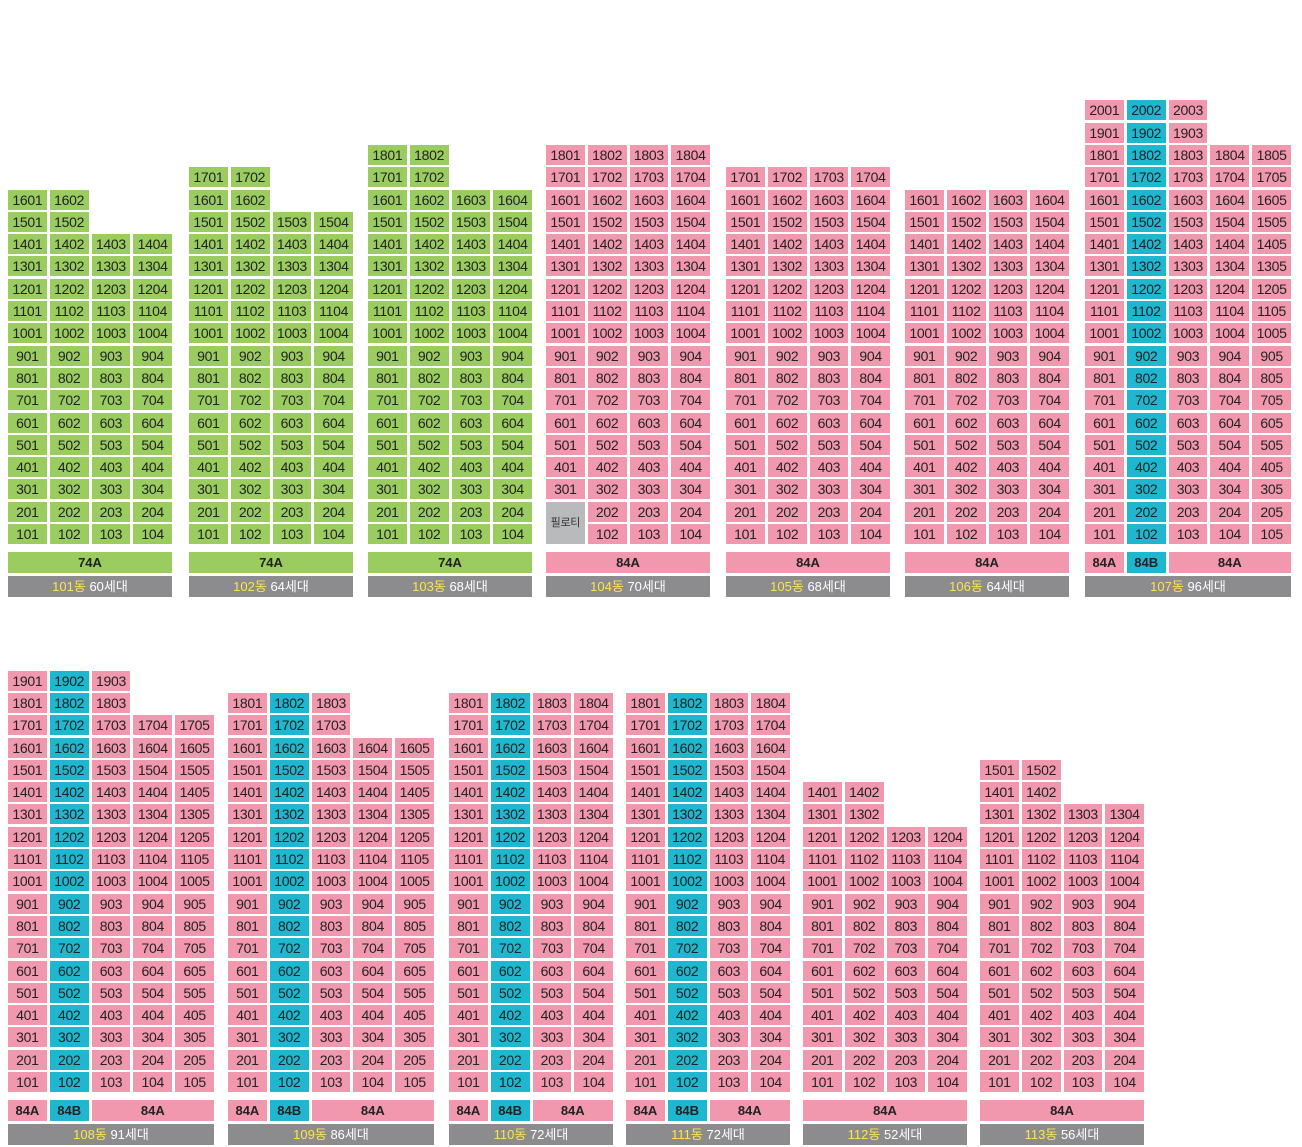 The height and width of the screenshot is (1147, 1302). I want to click on unit-1201: 1201, so click(27, 288).